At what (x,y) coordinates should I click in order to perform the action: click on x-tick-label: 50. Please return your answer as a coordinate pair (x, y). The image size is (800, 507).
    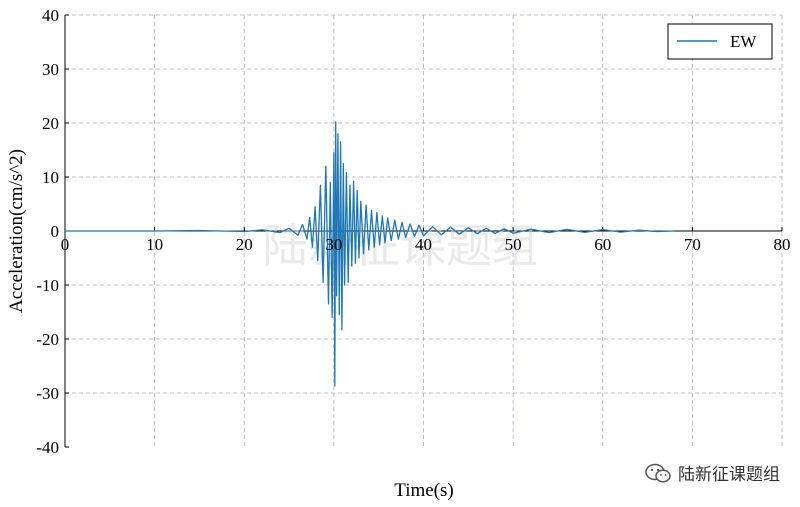
    Looking at the image, I should click on (513, 244).